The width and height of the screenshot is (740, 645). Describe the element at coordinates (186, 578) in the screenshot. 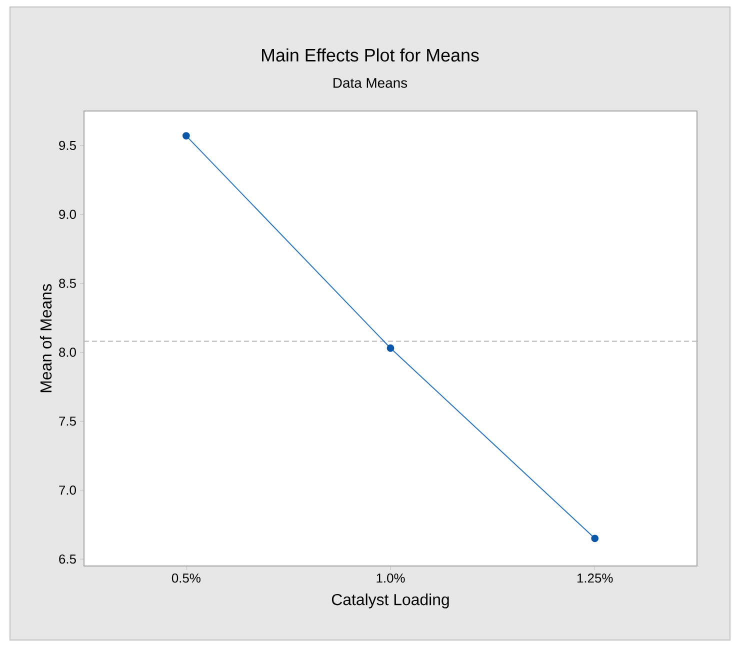

I see `x-tick-label: 0.5%` at that location.